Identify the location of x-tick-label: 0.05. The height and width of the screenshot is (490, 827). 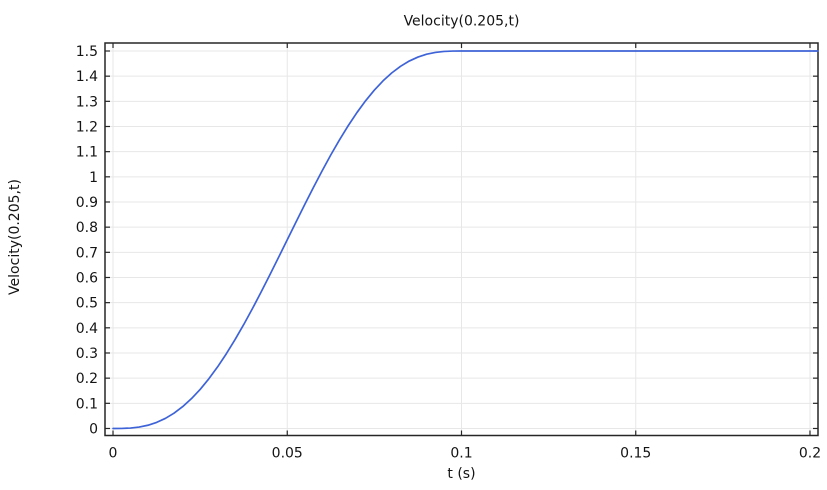
(287, 454).